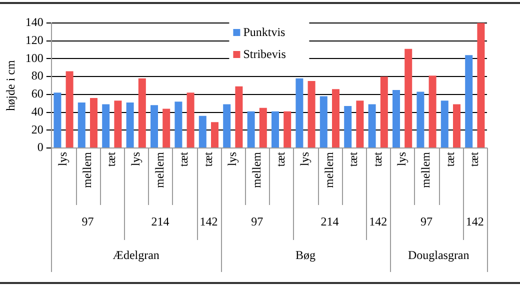  I want to click on y-tick-label: 40, so click(37, 111).